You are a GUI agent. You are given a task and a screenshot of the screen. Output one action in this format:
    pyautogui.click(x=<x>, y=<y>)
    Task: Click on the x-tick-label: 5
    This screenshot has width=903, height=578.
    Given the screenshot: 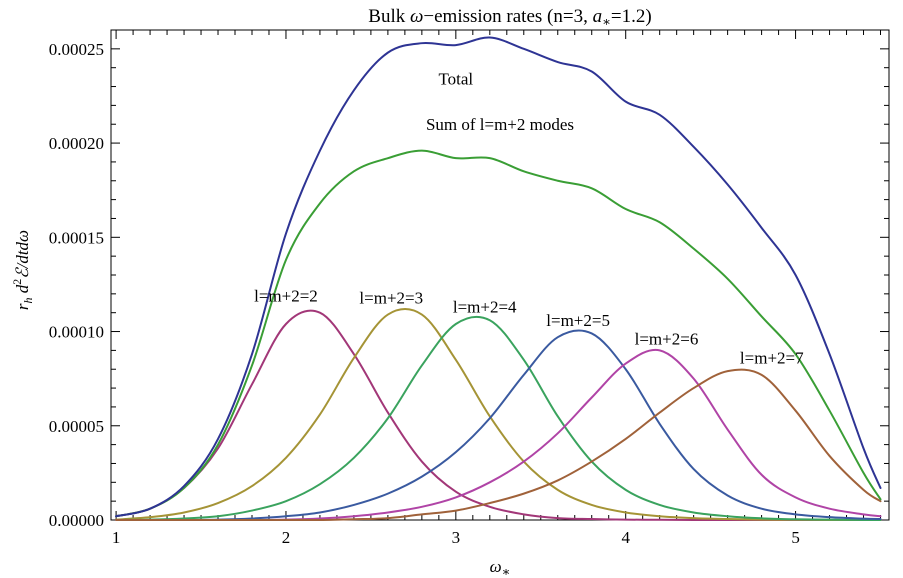 What is the action you would take?
    pyautogui.click(x=795, y=537)
    